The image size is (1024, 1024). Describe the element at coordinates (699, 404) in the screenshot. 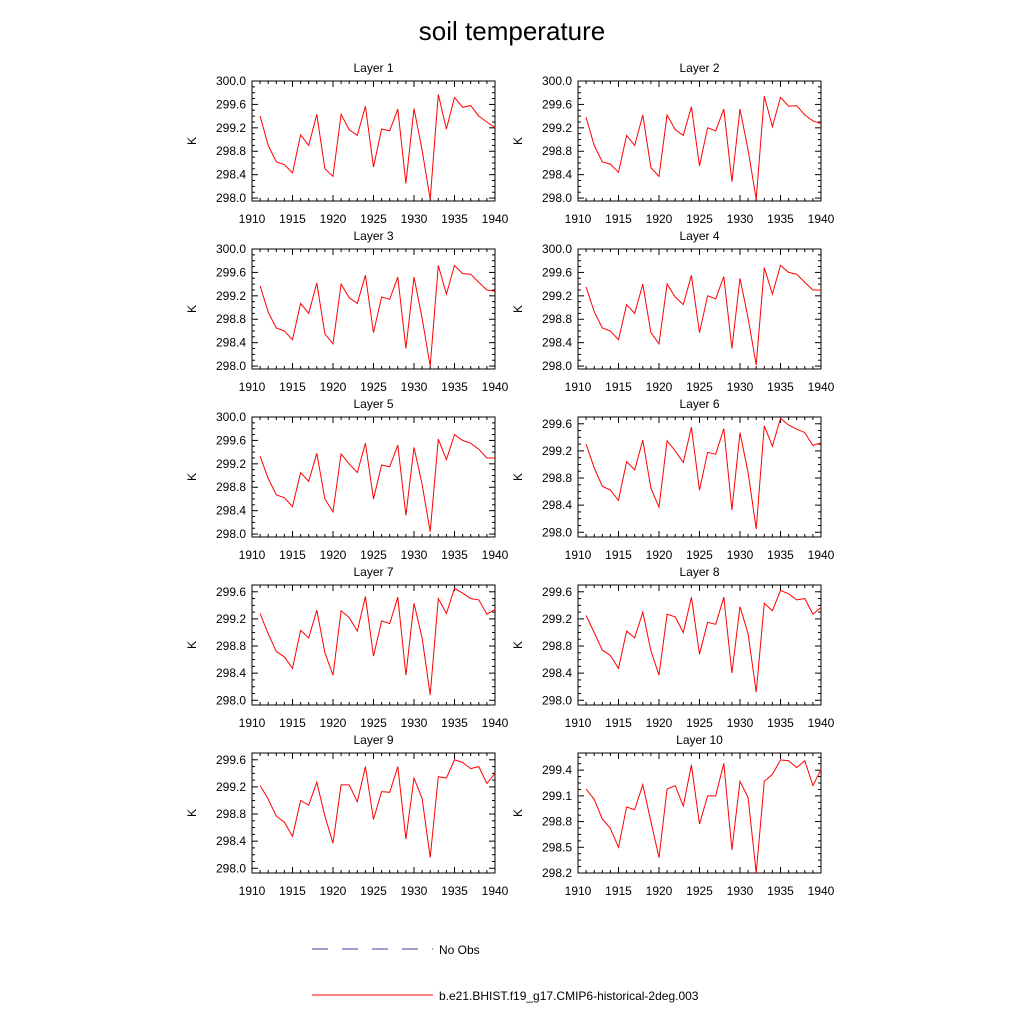

I see `panel-title: Layer 6` at that location.